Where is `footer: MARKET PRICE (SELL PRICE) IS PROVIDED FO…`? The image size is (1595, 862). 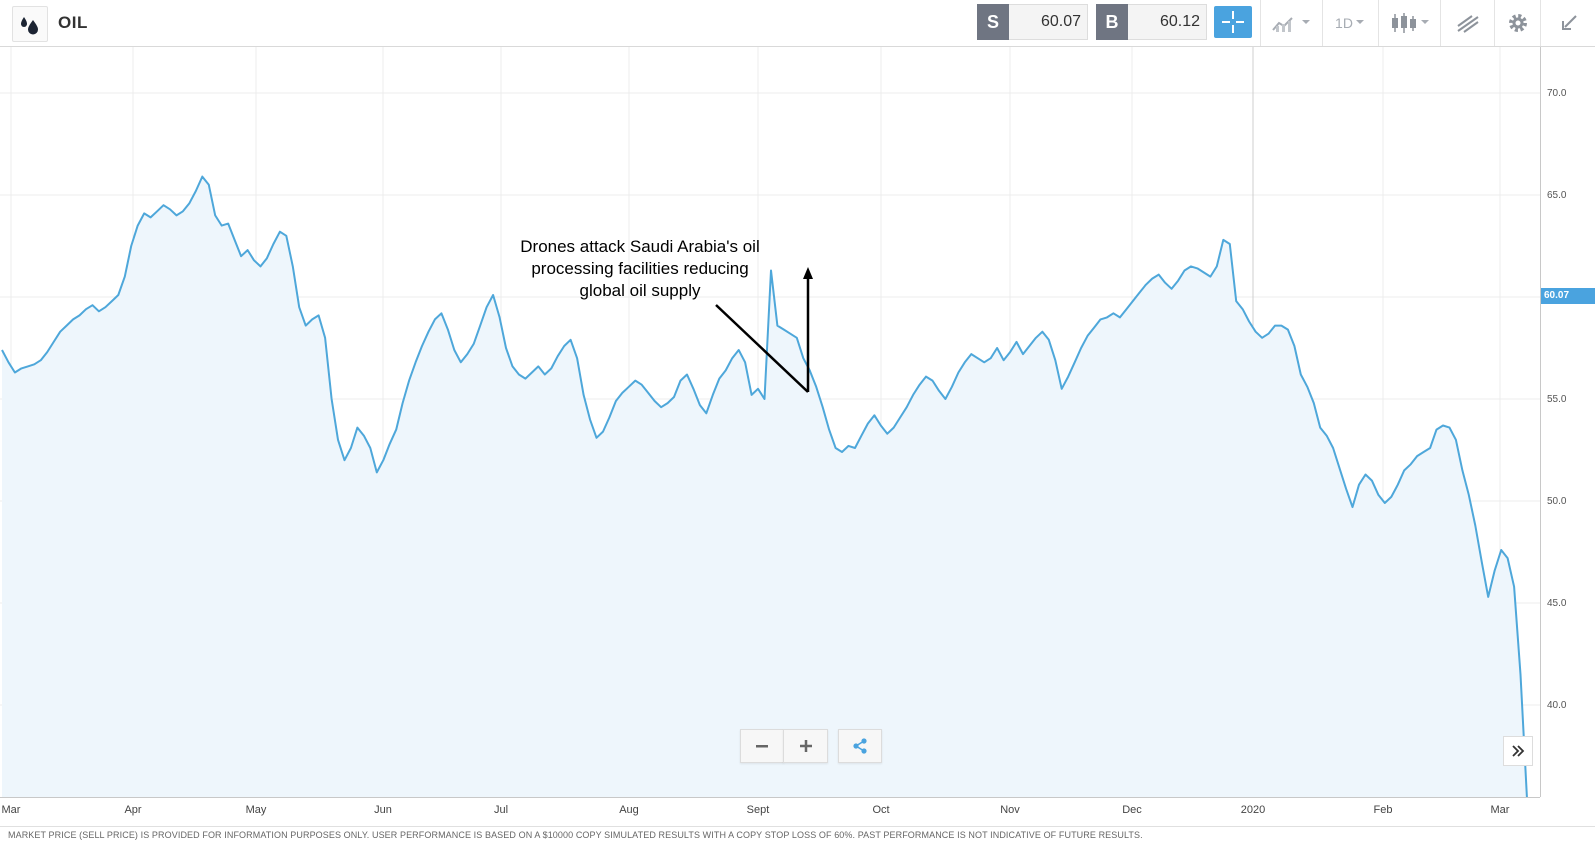 footer: MARKET PRICE (SELL PRICE) IS PROVIDED FO… is located at coordinates (797, 844).